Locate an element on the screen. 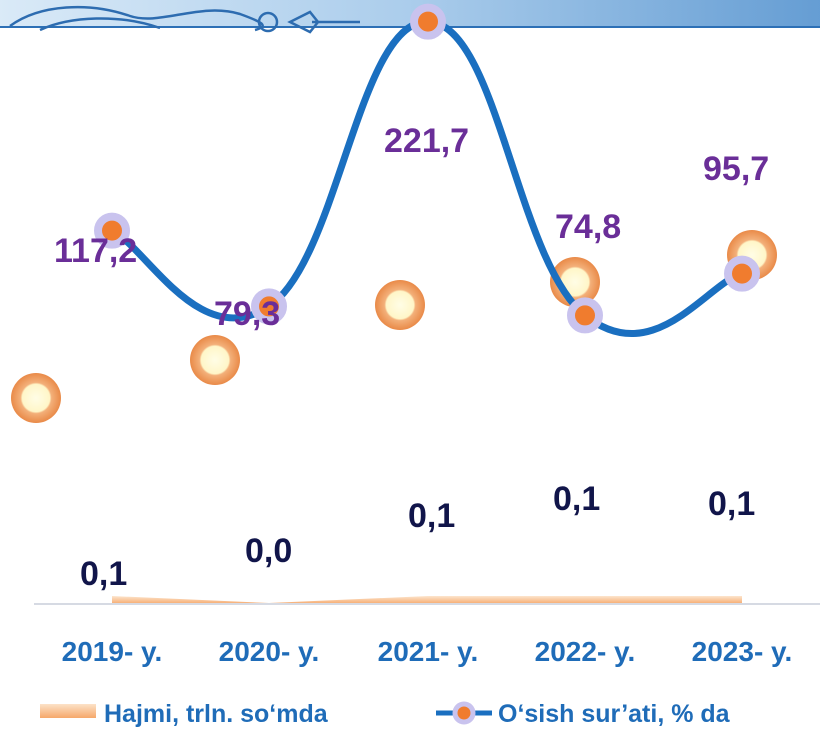  growth-data-label-4: 74,8 is located at coordinates (588, 227).